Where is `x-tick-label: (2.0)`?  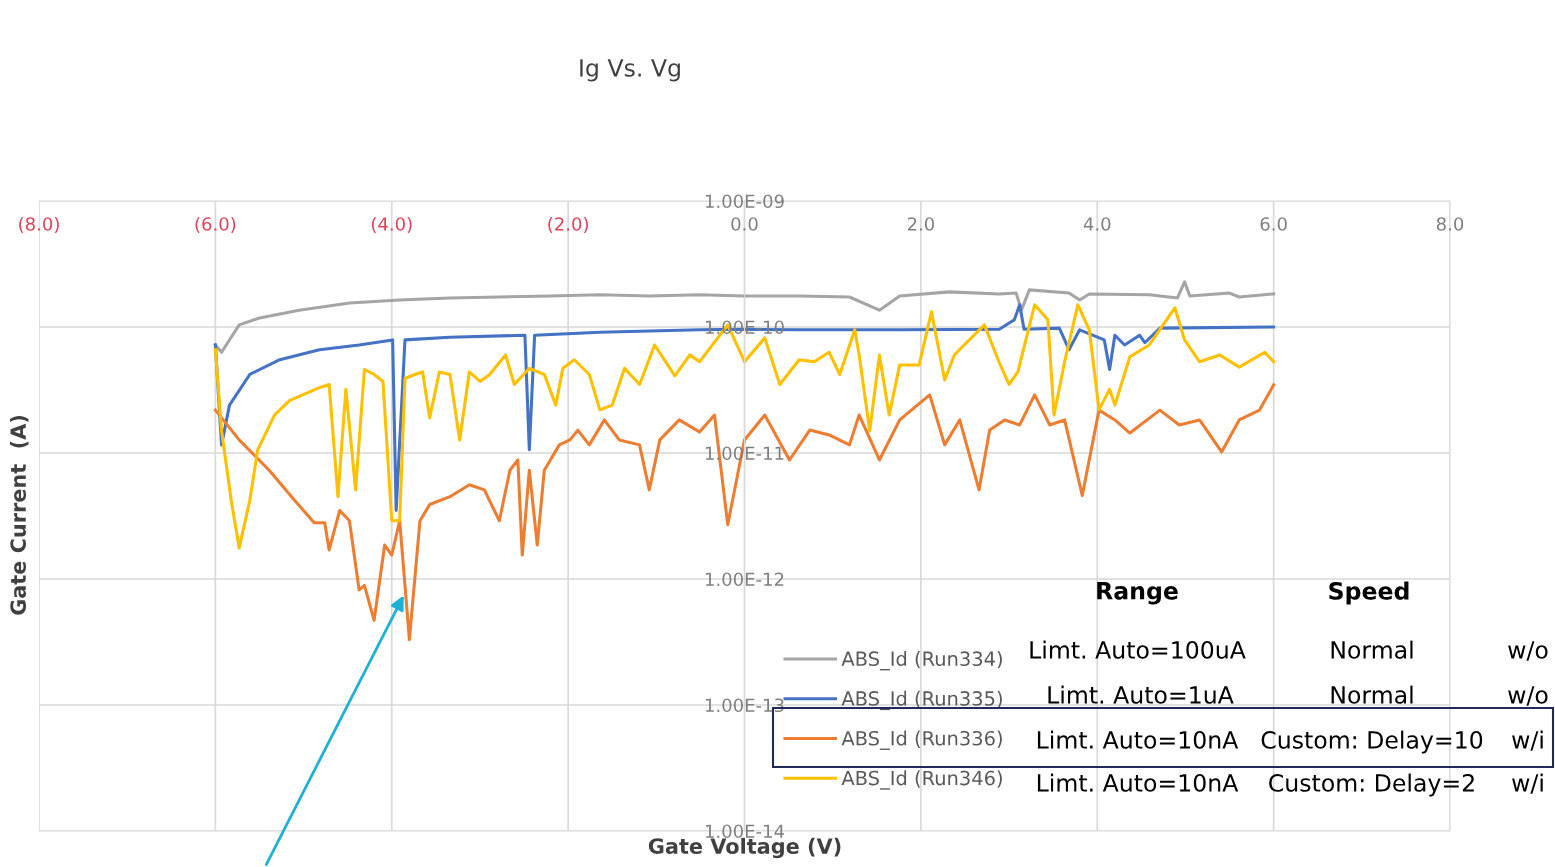 x-tick-label: (2.0) is located at coordinates (568, 224).